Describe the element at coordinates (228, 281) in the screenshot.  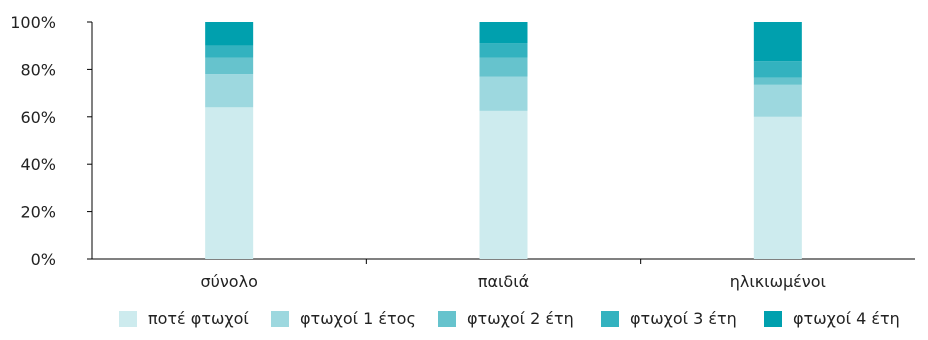
I see `x-tick-label: σύνολο` at that location.